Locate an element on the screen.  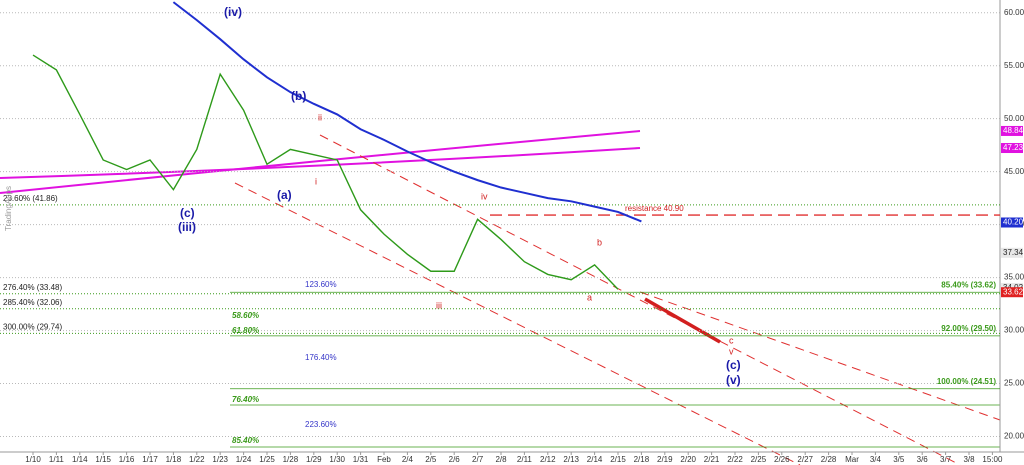
x-tick-label: 2/8 is located at coordinates (501, 459).